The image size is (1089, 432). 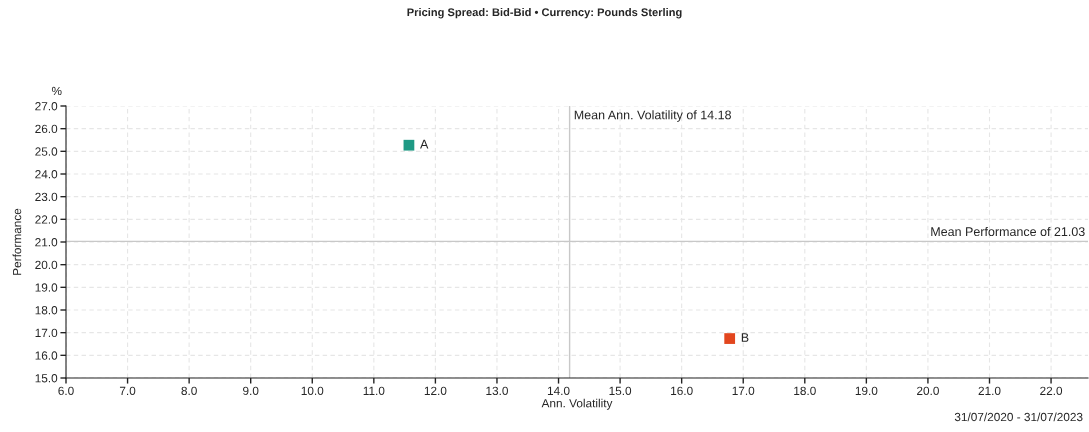 I want to click on x-tick-label: 13.0, so click(x=497, y=390).